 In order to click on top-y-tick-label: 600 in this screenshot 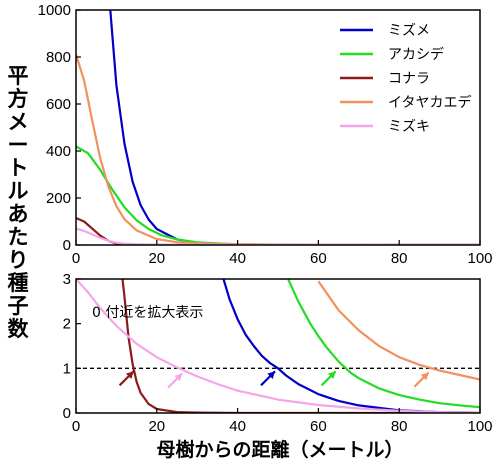, I will do `click(58, 104)`.